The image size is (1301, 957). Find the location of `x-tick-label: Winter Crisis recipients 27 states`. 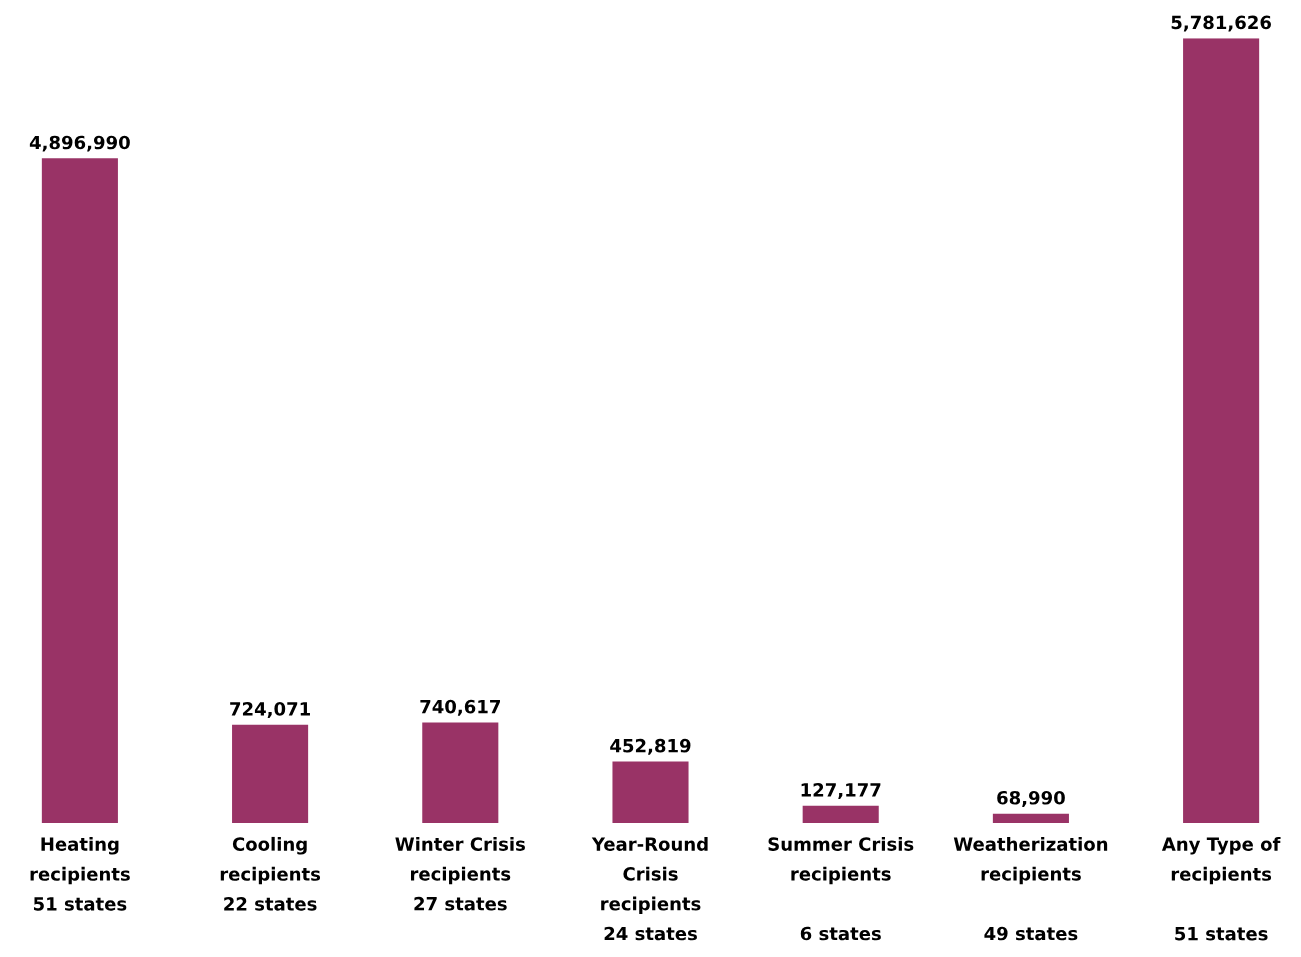

x-tick-label: Winter Crisis recipients 27 states is located at coordinates (460, 873).